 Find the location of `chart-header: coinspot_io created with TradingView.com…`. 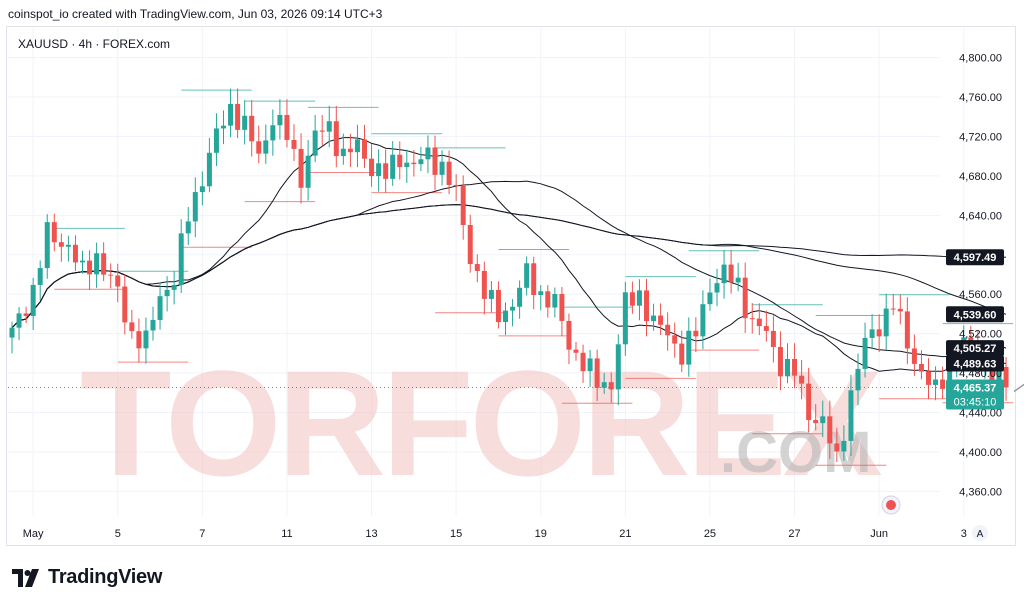

chart-header: coinspot_io created with TradingView.com… is located at coordinates (195, 14).